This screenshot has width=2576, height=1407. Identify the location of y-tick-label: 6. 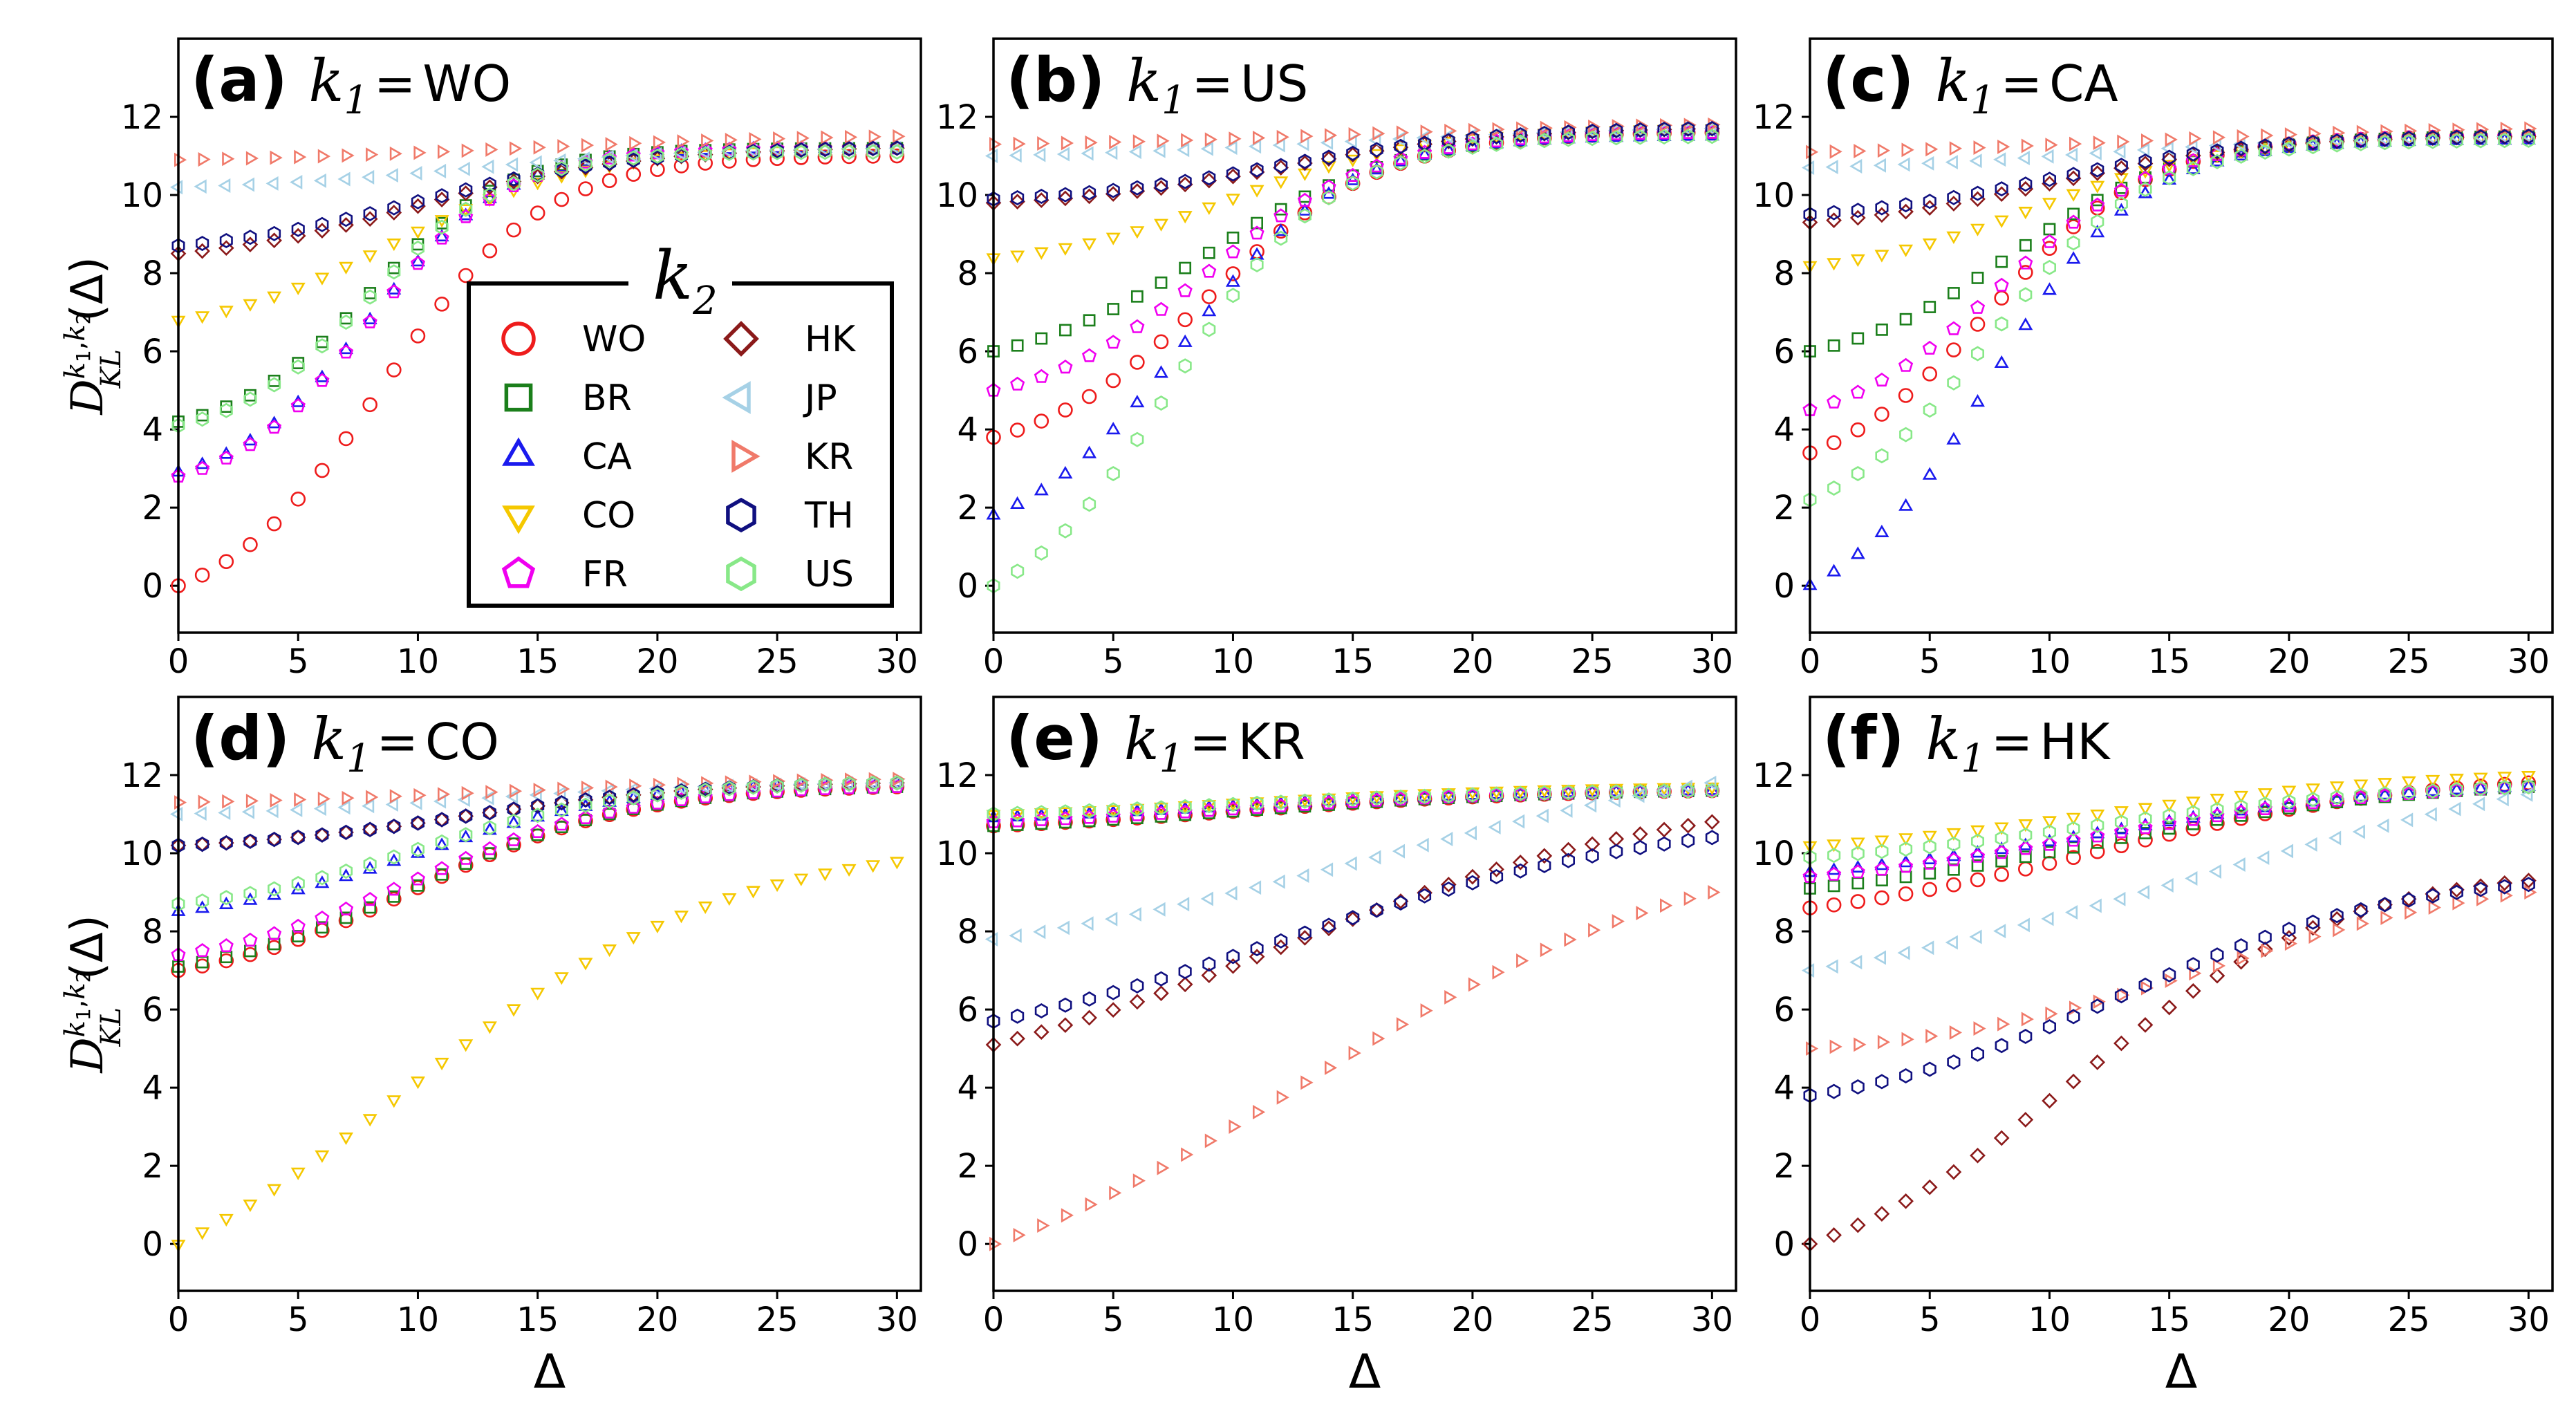
(152, 352).